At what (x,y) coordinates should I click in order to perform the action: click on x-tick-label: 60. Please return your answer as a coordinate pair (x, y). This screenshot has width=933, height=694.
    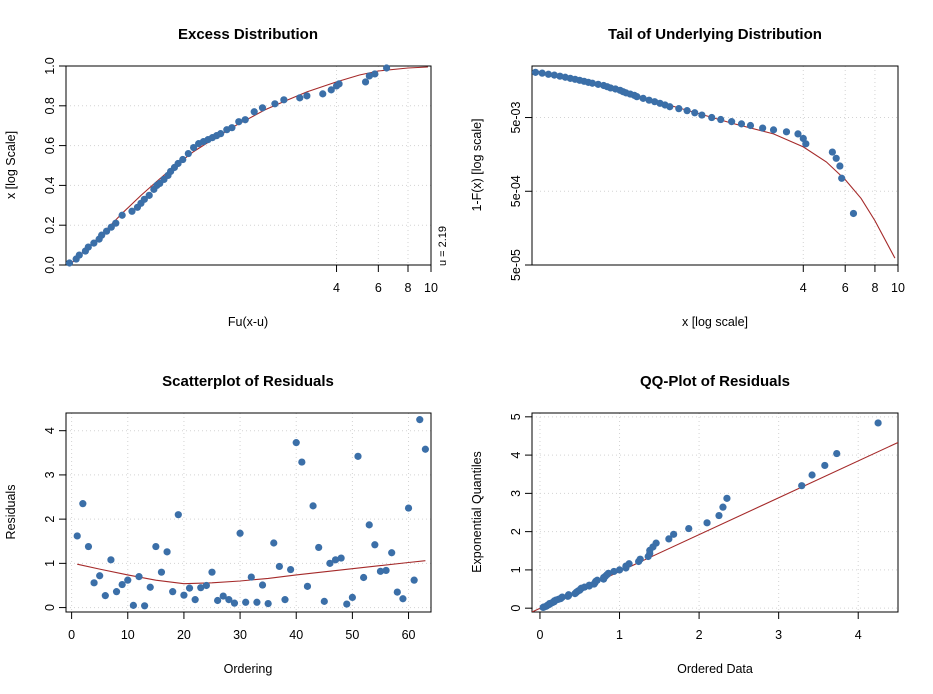
    Looking at the image, I should click on (409, 635).